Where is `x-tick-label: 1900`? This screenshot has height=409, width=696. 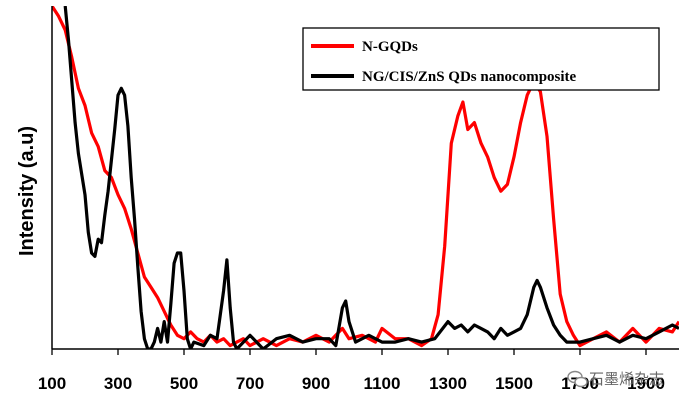 x-tick-label: 1900 is located at coordinates (646, 383).